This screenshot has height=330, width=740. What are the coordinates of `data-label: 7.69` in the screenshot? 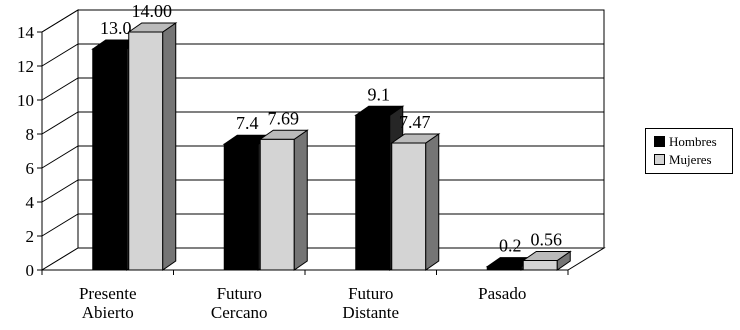 It's located at (284, 118).